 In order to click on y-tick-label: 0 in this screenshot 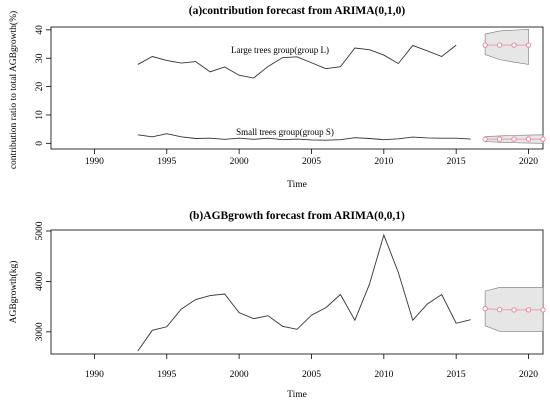, I will do `click(40, 143)`.